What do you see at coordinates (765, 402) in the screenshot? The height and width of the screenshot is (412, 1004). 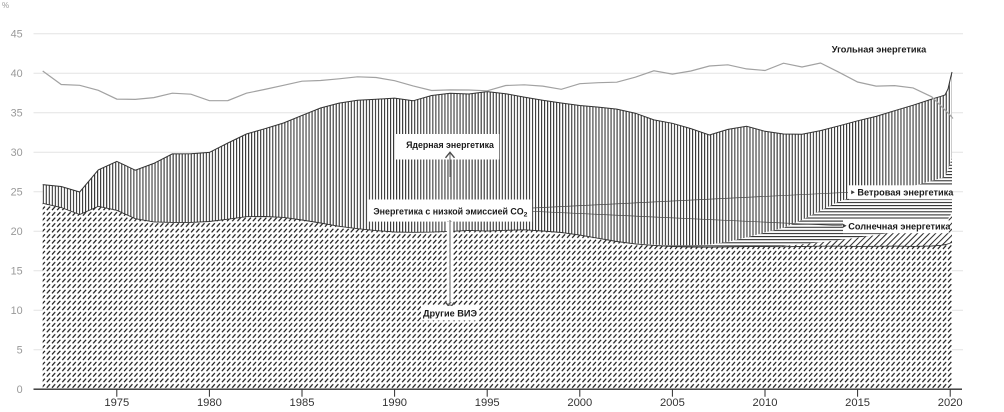 I see `svg-text: 2010` at bounding box center [765, 402].